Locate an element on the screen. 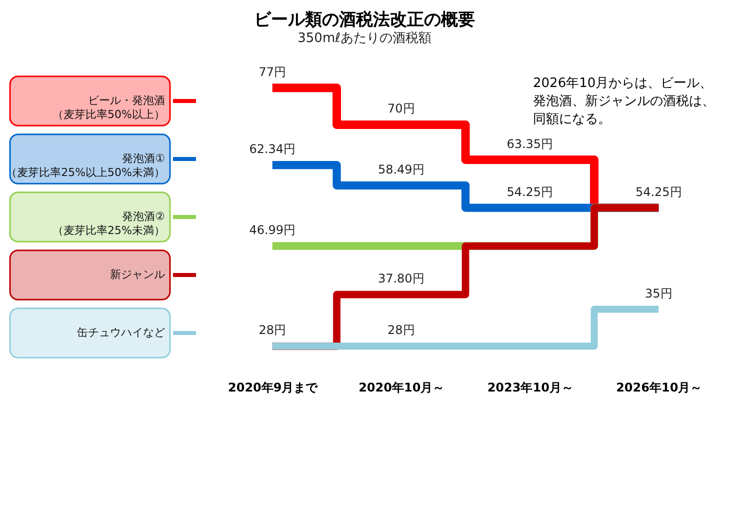  legend-label: 缶チュウハイなど is located at coordinates (121, 332).